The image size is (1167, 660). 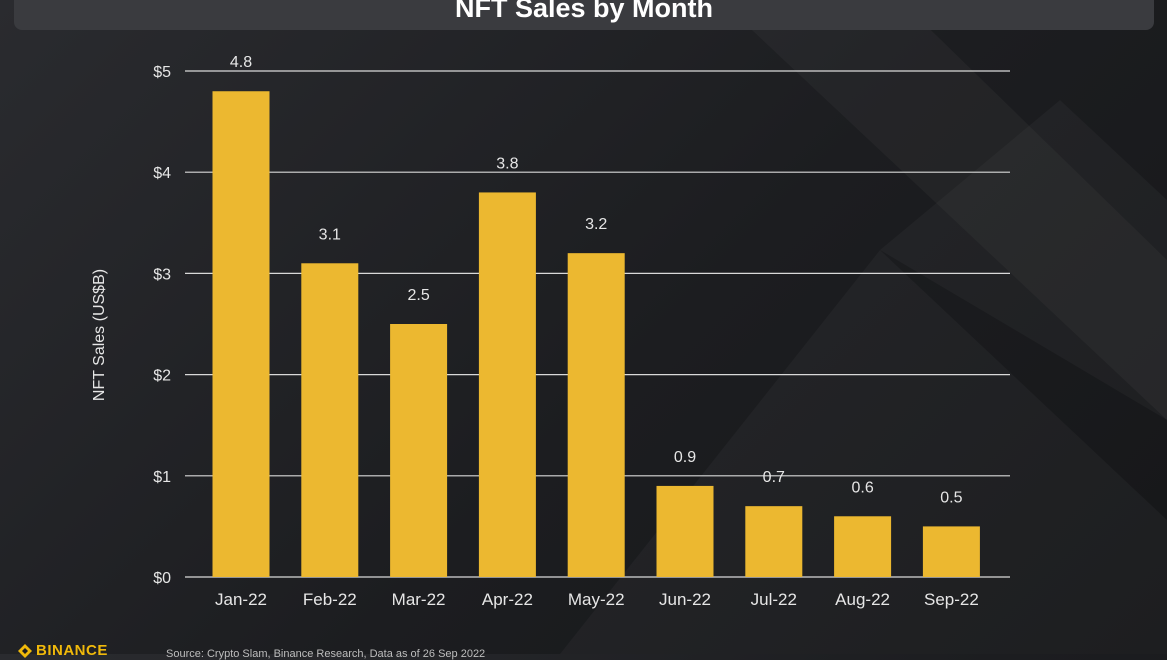 What do you see at coordinates (584, 11) in the screenshot?
I see `chart-title: NFT Sales by Month` at bounding box center [584, 11].